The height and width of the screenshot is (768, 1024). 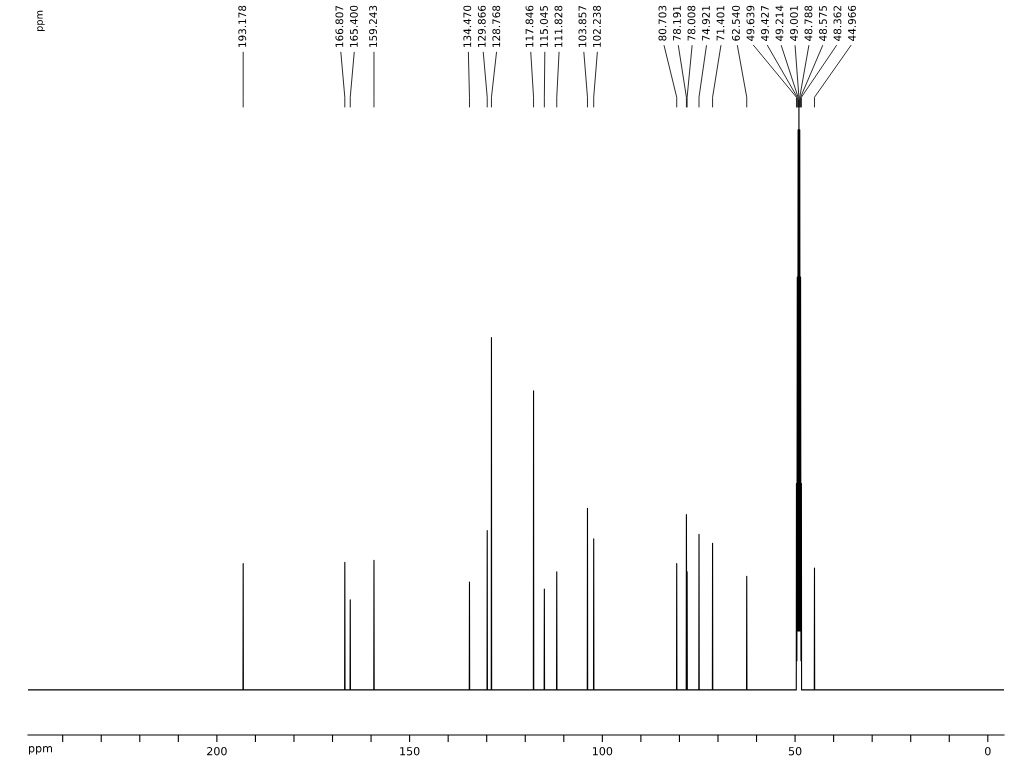 I want to click on annotation: 80.703, so click(x=662, y=23).